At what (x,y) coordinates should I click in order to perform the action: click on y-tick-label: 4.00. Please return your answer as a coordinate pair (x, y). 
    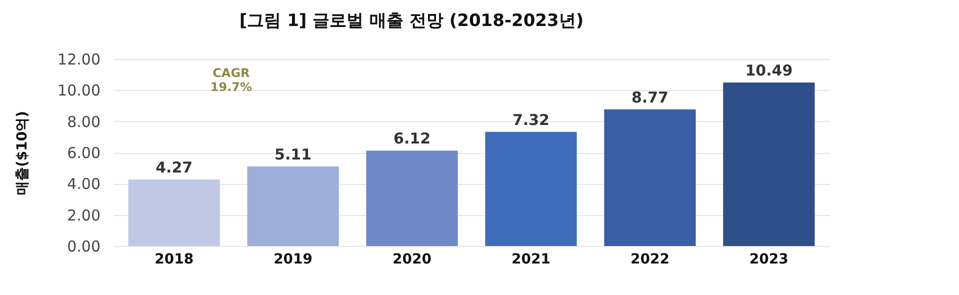
    Looking at the image, I should click on (83, 184).